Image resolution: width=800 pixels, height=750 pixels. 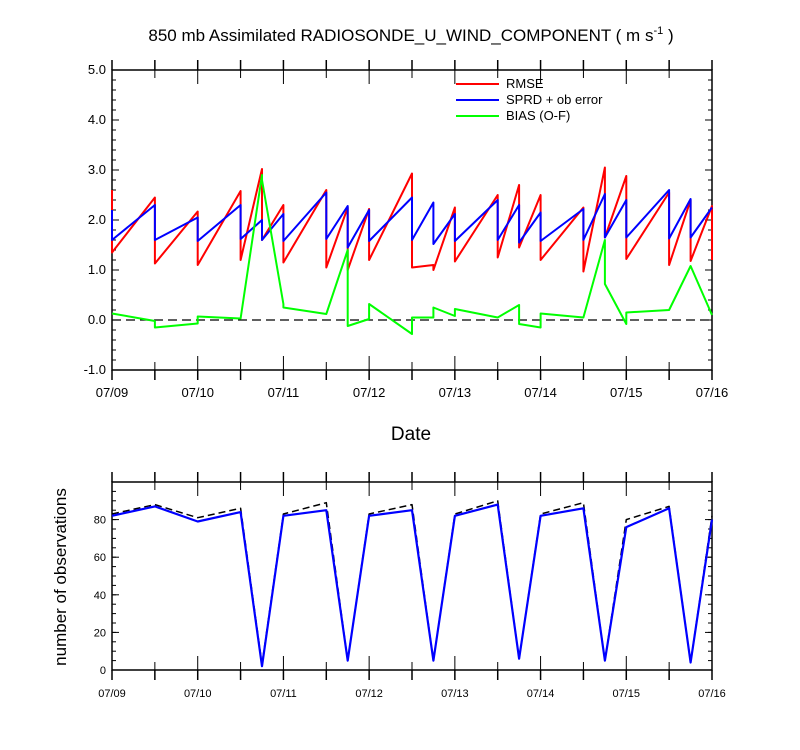 I want to click on series-line-rmse, so click(x=412, y=219).